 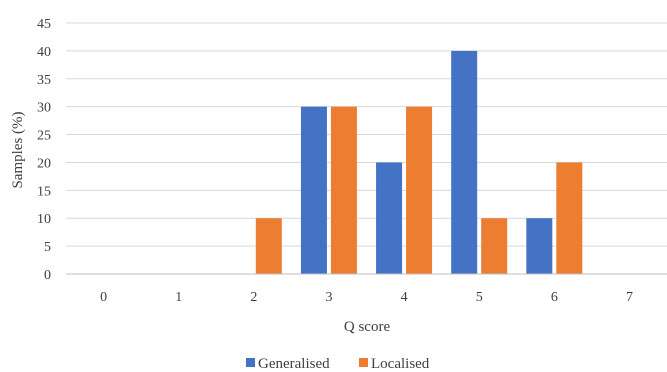 What do you see at coordinates (250, 362) in the screenshot?
I see `legend-swatch-generalised` at bounding box center [250, 362].